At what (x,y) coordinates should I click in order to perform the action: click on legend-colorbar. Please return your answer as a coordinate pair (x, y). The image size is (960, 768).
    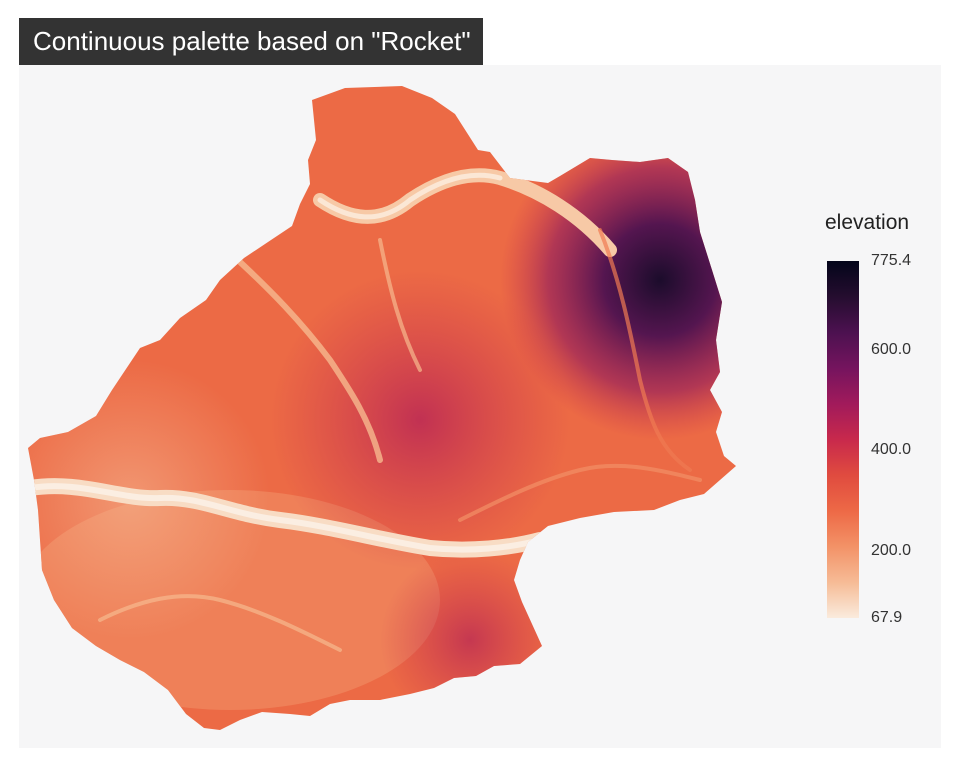
    Looking at the image, I should click on (843, 439).